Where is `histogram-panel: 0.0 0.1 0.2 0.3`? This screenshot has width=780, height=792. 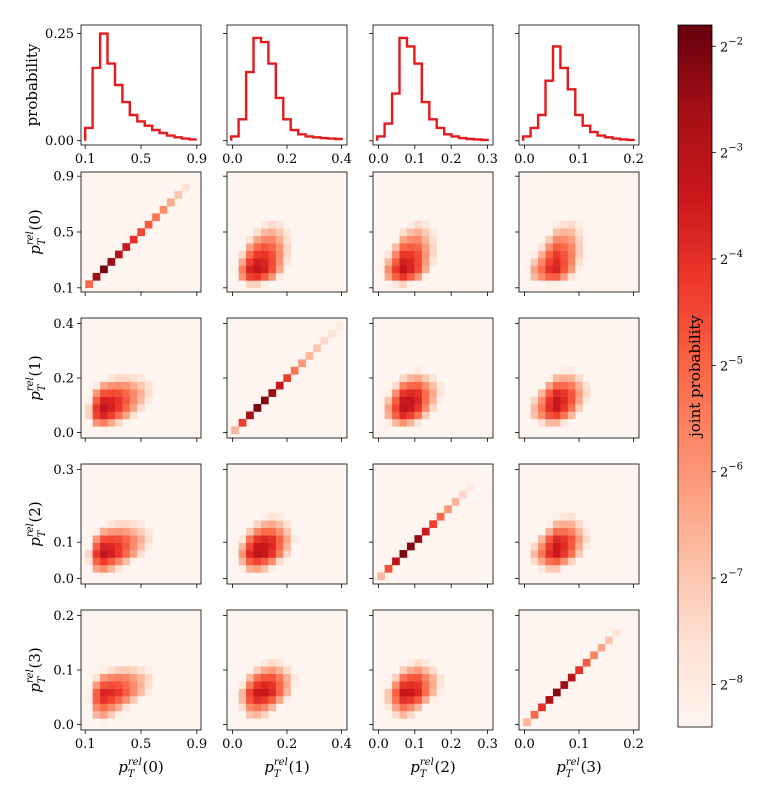
histogram-panel: 0.0 0.1 0.2 0.3 is located at coordinates (433, 95).